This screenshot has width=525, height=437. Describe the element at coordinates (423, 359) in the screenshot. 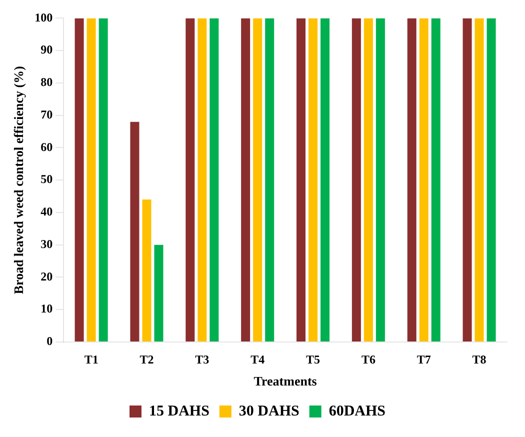

I see `x-tick-label: T7` at that location.